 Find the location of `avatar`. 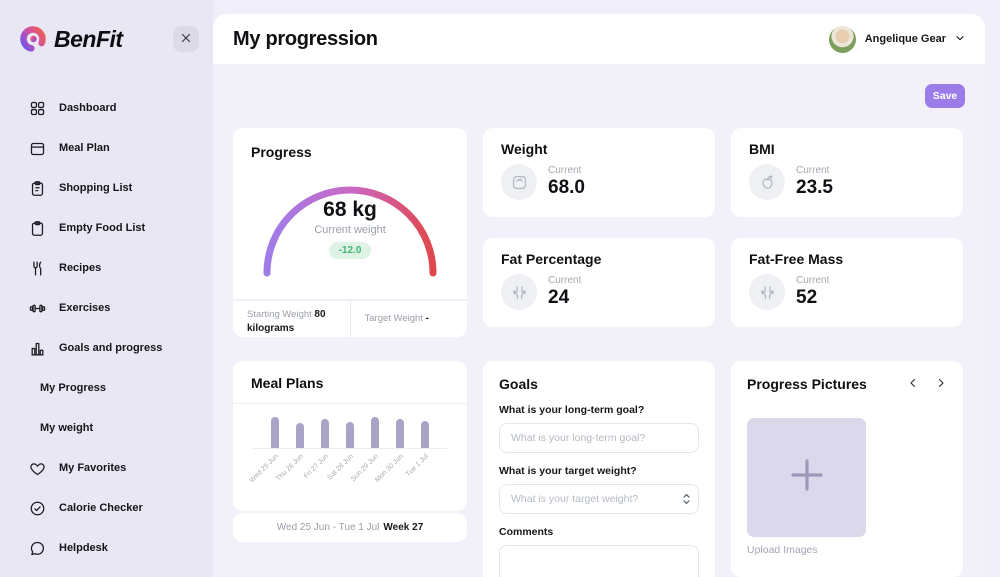

avatar is located at coordinates (842, 39).